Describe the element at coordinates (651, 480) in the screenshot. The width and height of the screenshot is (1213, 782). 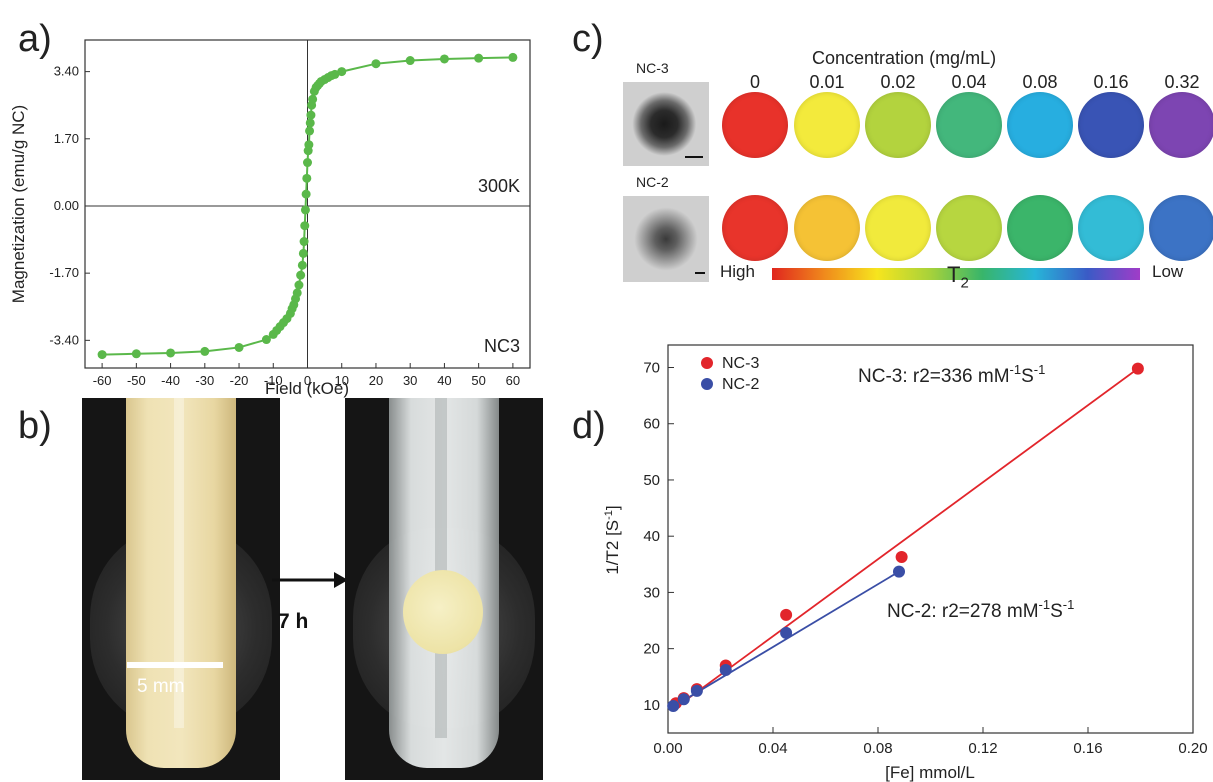
I see `y-tick-label: 50` at that location.